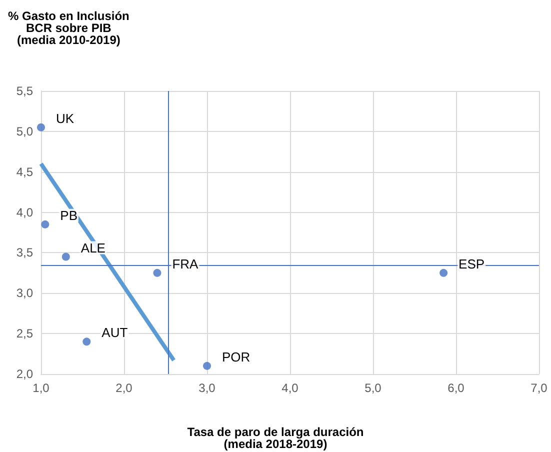 The width and height of the screenshot is (551, 452). Describe the element at coordinates (25, 333) in the screenshot. I see `y-tick-label: 2,5` at that location.